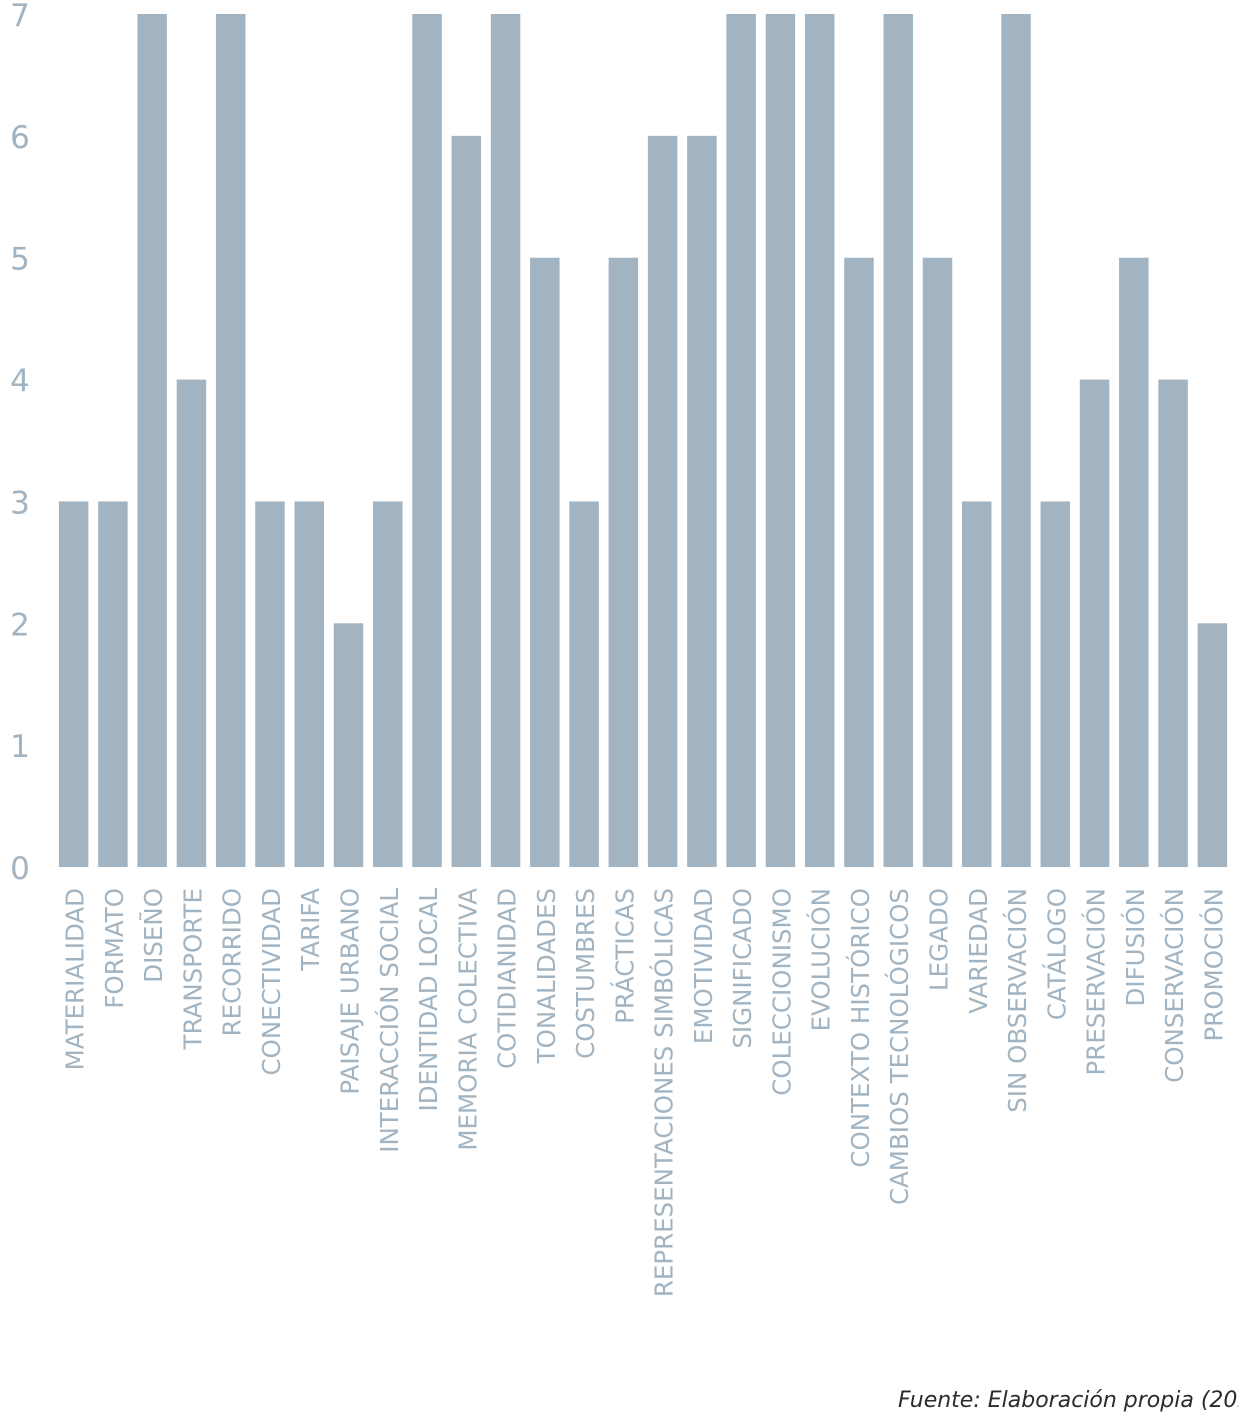 The image size is (1238, 1414). I want to click on x-tick-label: COSTUMBRES, so click(585, 973).